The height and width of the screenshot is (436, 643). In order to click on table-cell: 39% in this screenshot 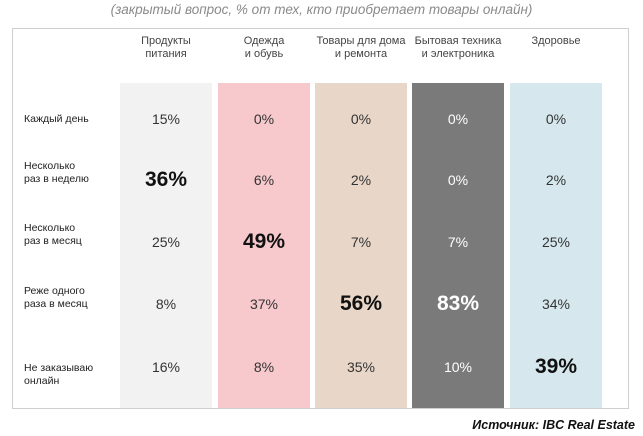, I will do `click(556, 366)`.